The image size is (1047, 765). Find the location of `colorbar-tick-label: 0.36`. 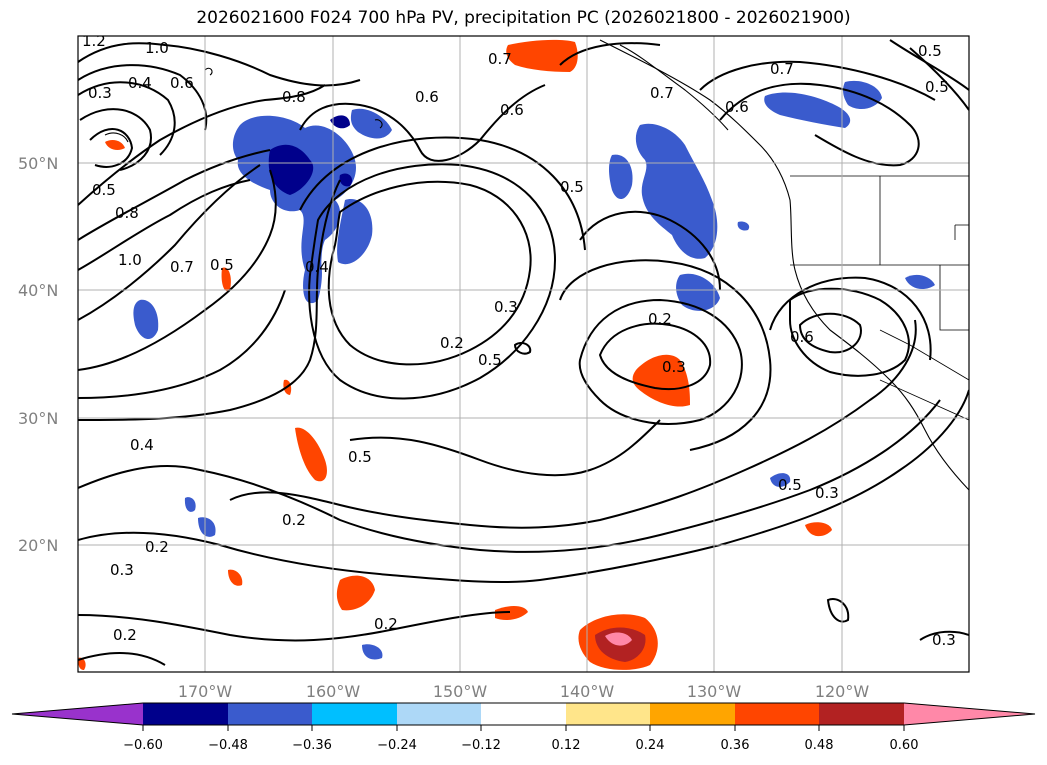

colorbar-tick-label: 0.36 is located at coordinates (735, 745).